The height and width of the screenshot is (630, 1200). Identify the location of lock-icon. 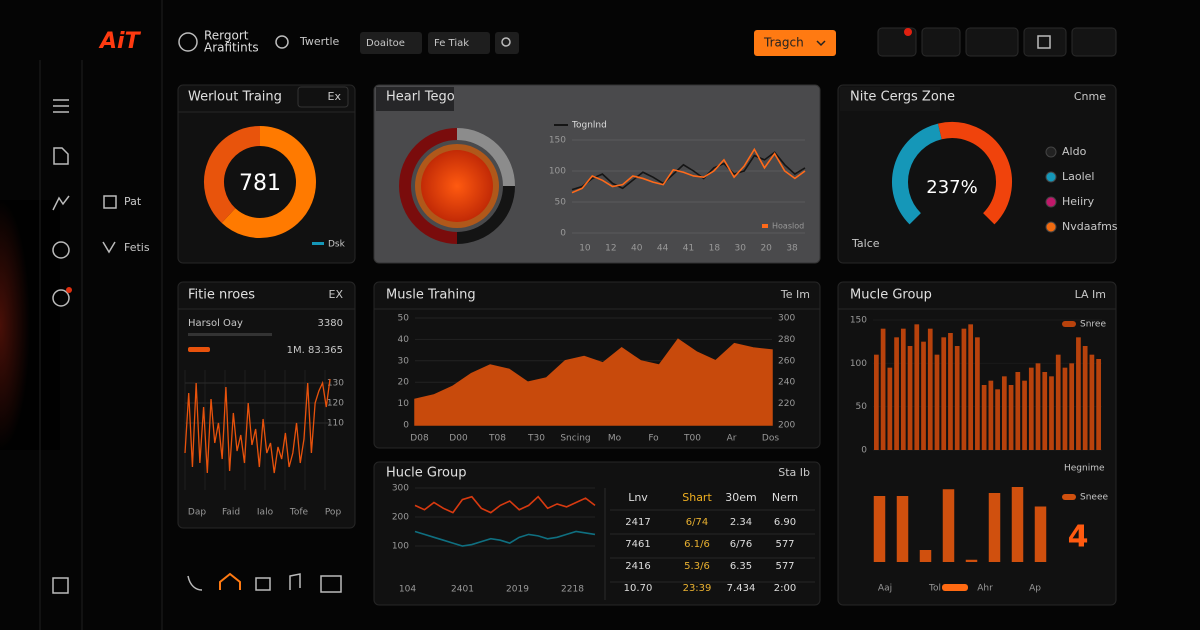
(263, 584).